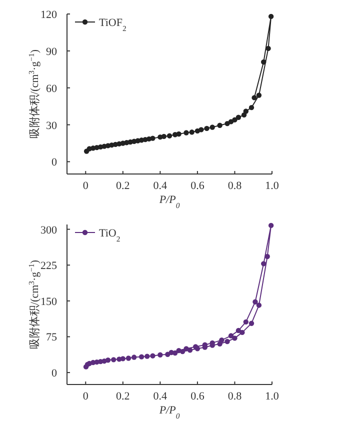 This screenshot has height=421, width=342. I want to click on y-tick-label: 120, so click(49, 15).